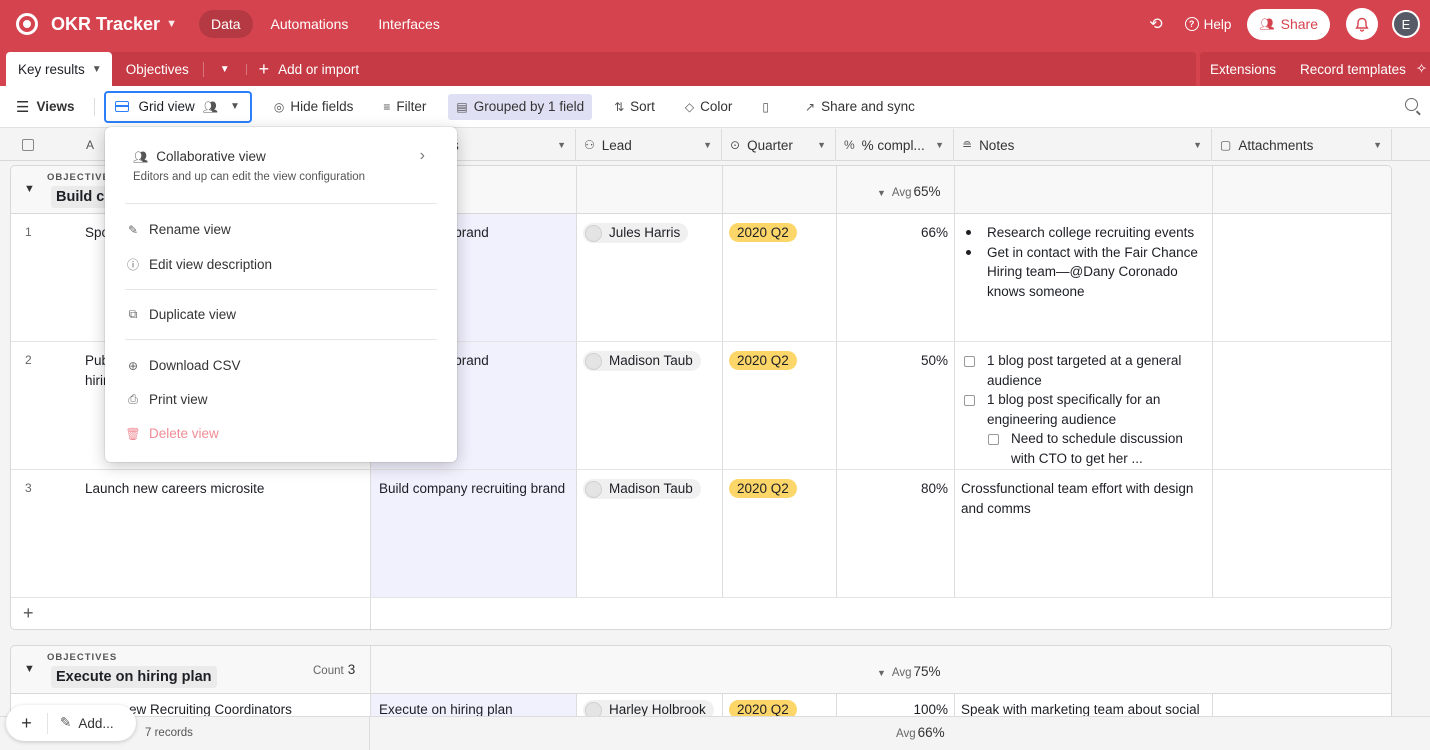 This screenshot has width=1430, height=750. Describe the element at coordinates (593, 361) in the screenshot. I see `avatar` at that location.